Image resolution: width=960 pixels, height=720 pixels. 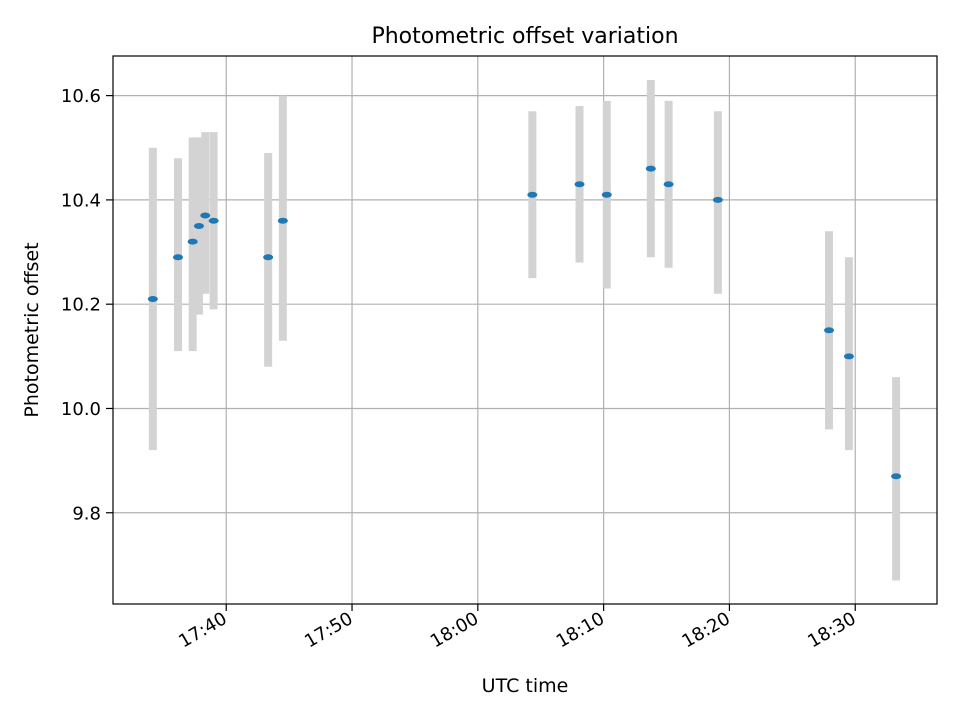 What do you see at coordinates (32, 329) in the screenshot?
I see `y-axis-label: Photometric offset` at bounding box center [32, 329].